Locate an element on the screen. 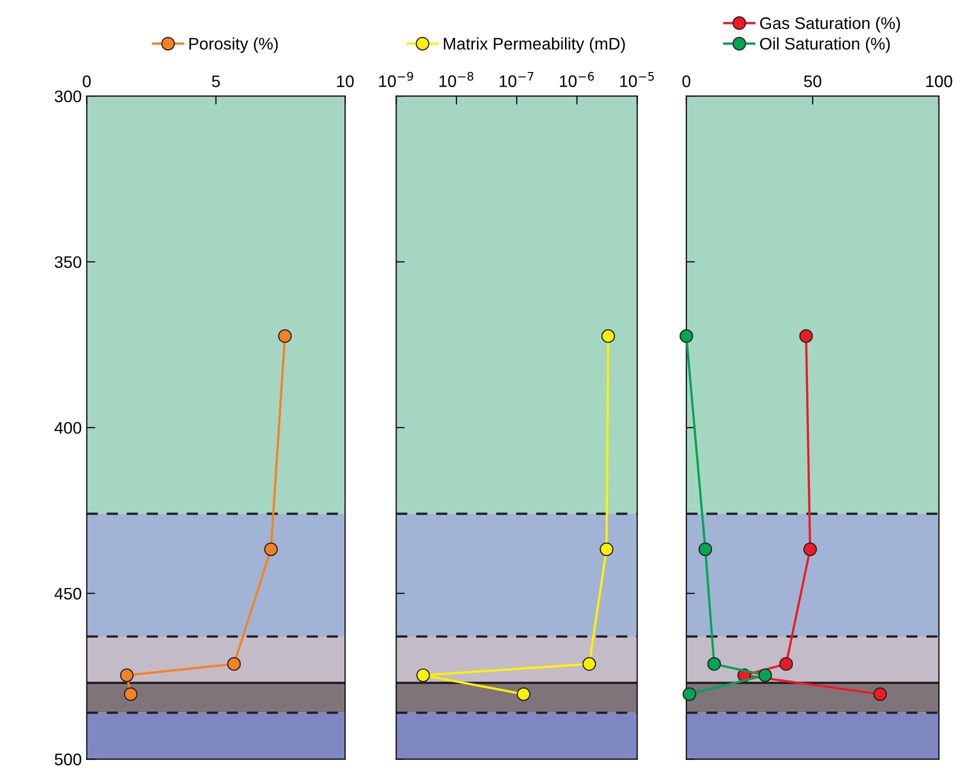 This screenshot has width=964, height=781. y-tick-label: 300 is located at coordinates (68, 96).